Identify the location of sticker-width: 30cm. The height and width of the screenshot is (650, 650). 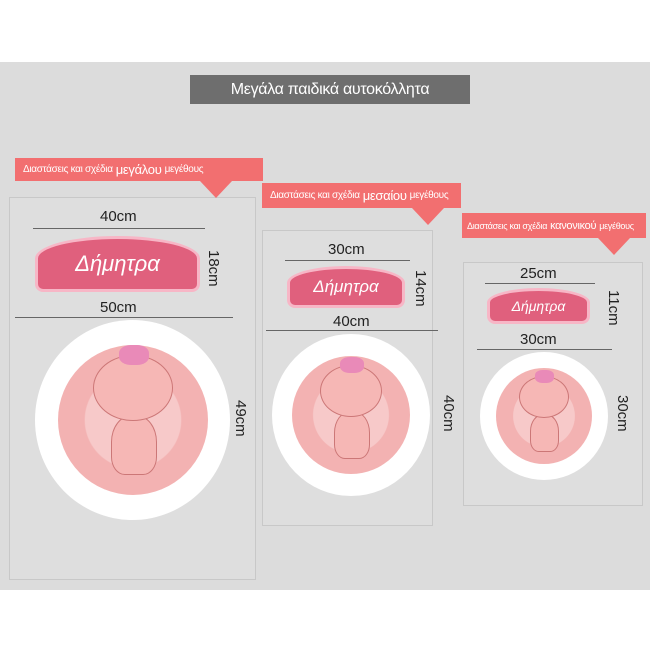
(538, 339).